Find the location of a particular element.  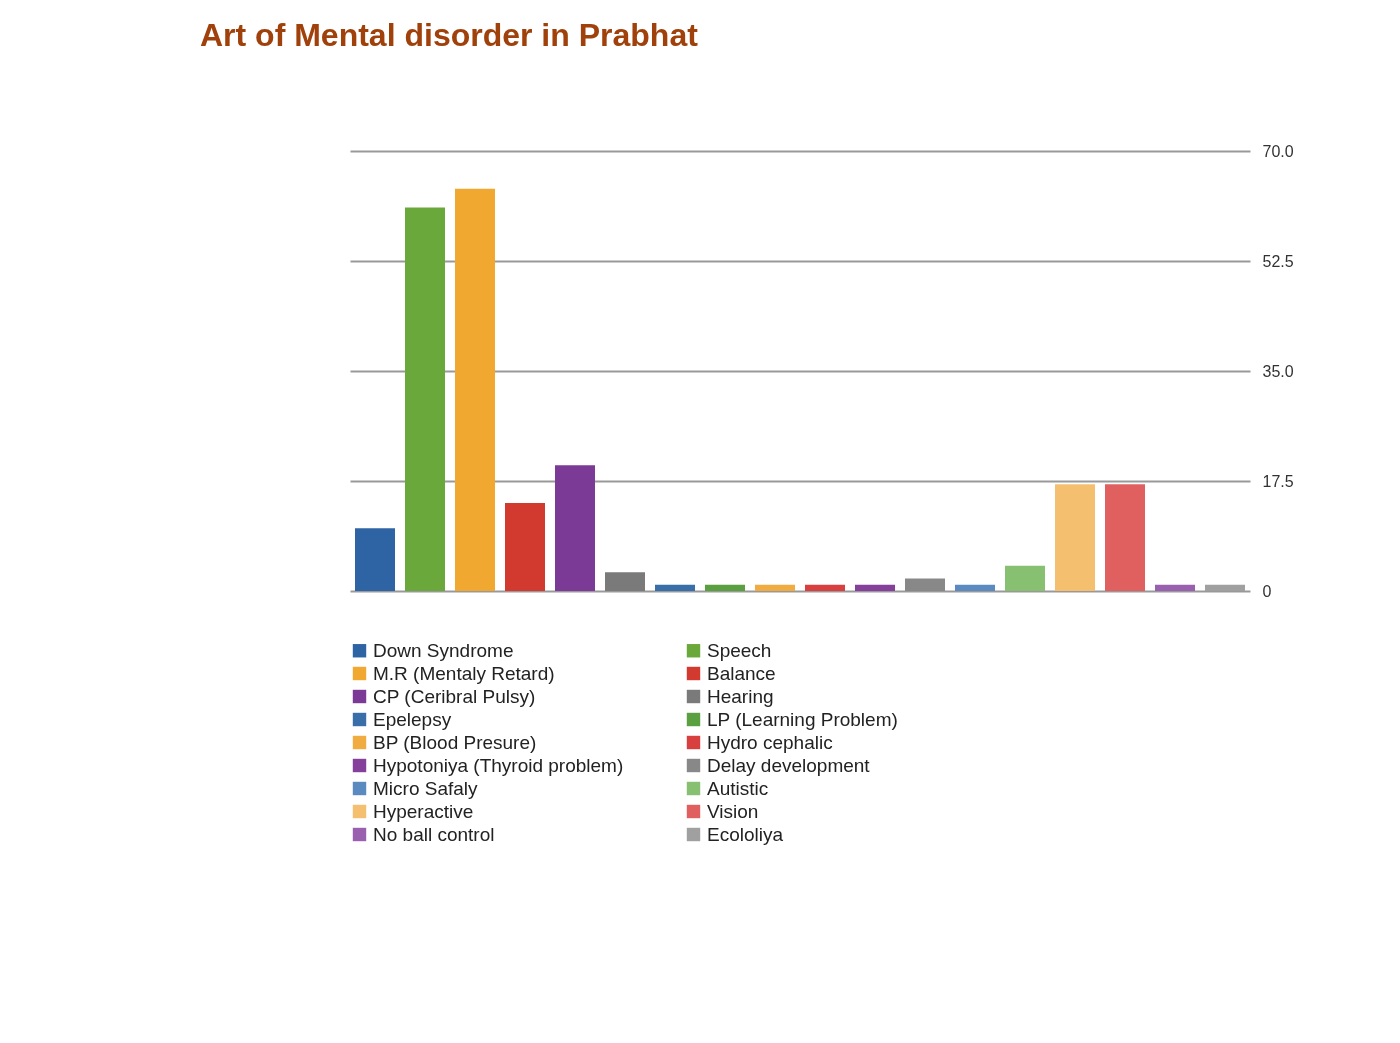

legend-label: BP (Blood Presure) is located at coordinates (455, 742).